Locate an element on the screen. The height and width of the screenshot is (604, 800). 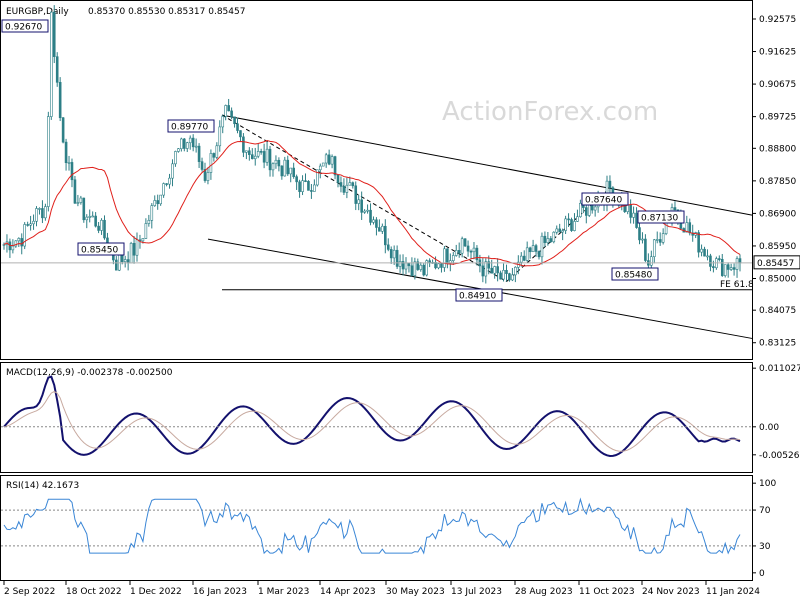
rsi-line is located at coordinates (372, 526).